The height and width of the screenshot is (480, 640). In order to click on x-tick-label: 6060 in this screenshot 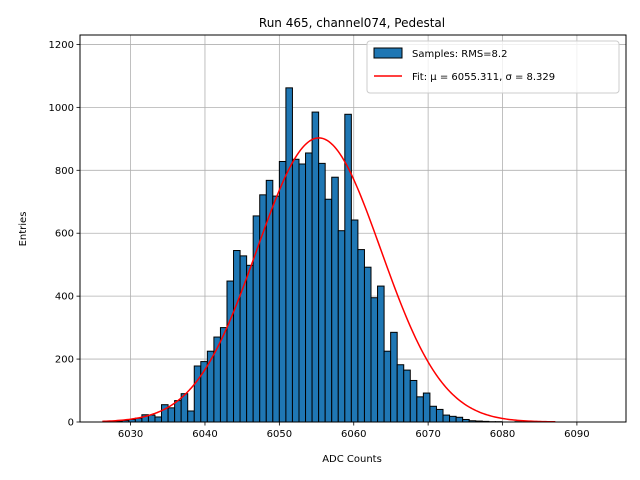, I will do `click(353, 434)`.